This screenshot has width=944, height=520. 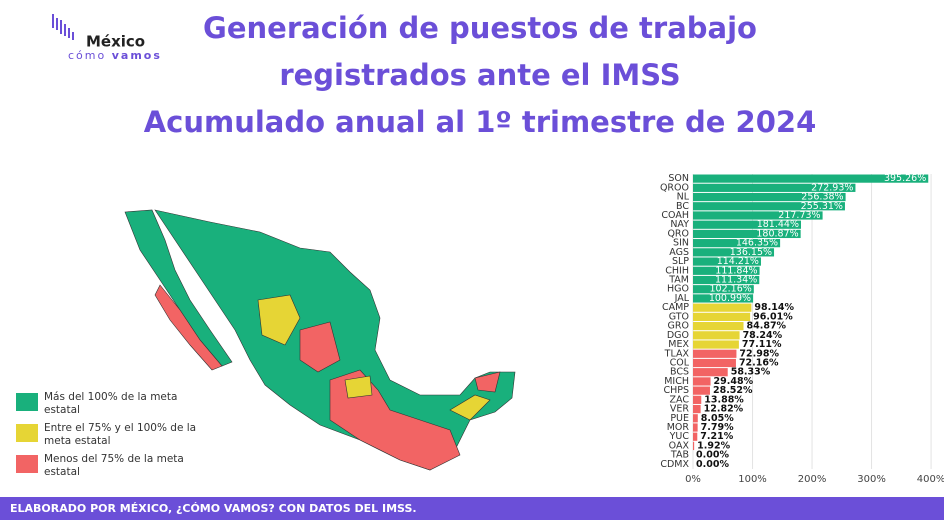 What do you see at coordinates (683, 197) in the screenshot?
I see `y-tick-label: NL` at bounding box center [683, 197].